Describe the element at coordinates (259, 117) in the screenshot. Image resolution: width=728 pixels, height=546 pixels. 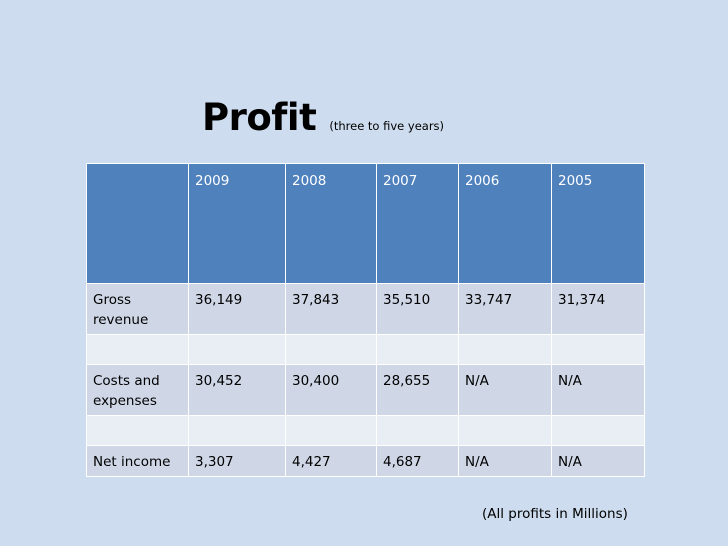
I see `slide-title: Profit` at that location.